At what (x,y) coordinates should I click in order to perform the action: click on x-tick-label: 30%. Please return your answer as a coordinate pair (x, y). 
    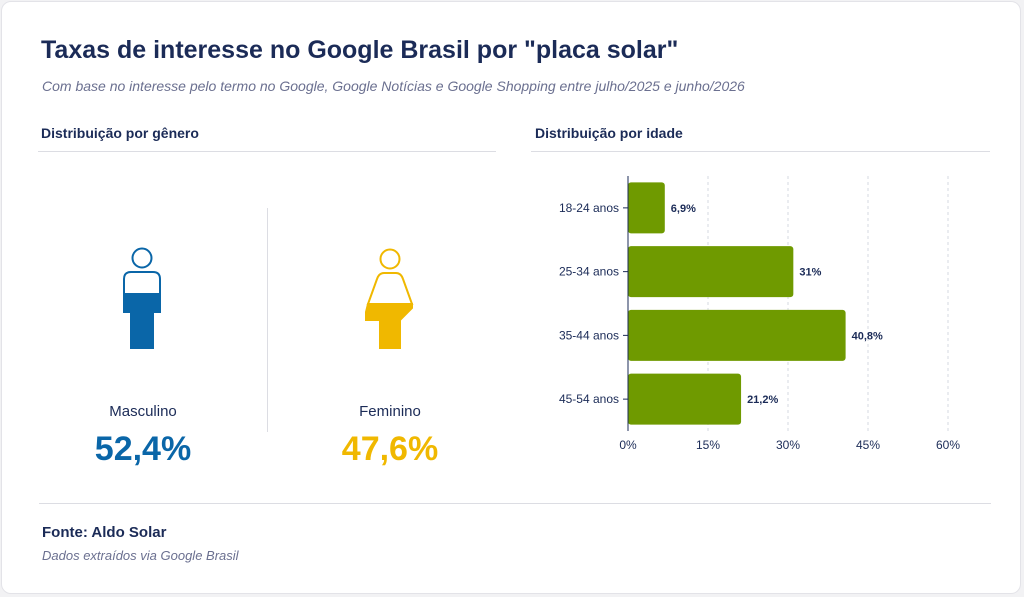
    Looking at the image, I should click on (788, 445).